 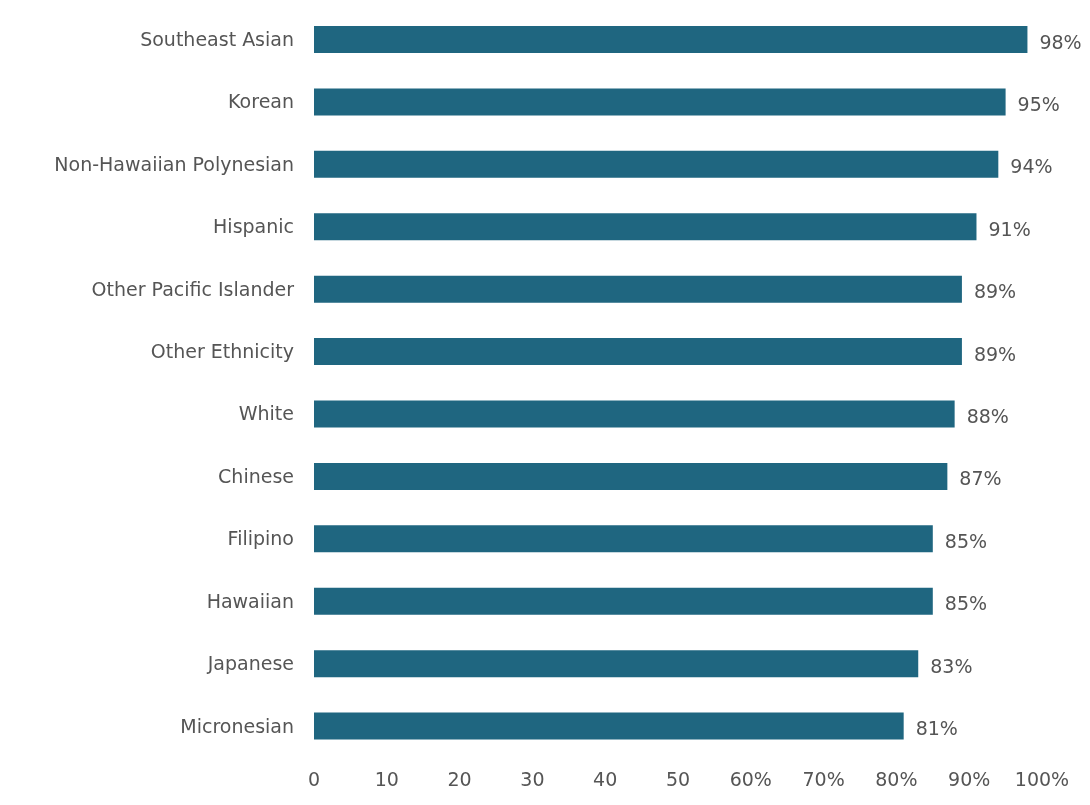 What do you see at coordinates (250, 663) in the screenshot?
I see `y-tick-label: Japanese` at bounding box center [250, 663].